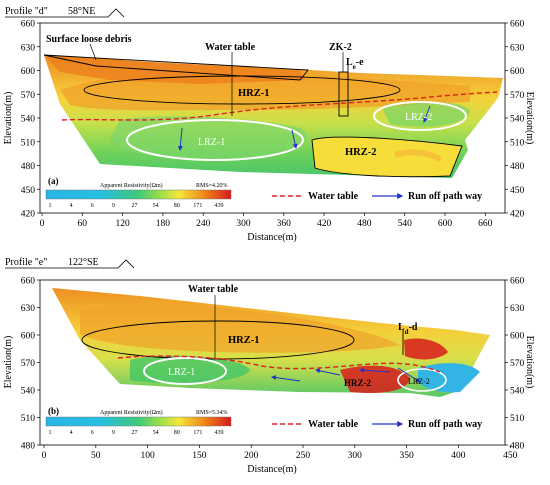 This screenshot has width=550, height=485. I want to click on panel-a-x-tick-label: 240, so click(203, 224).